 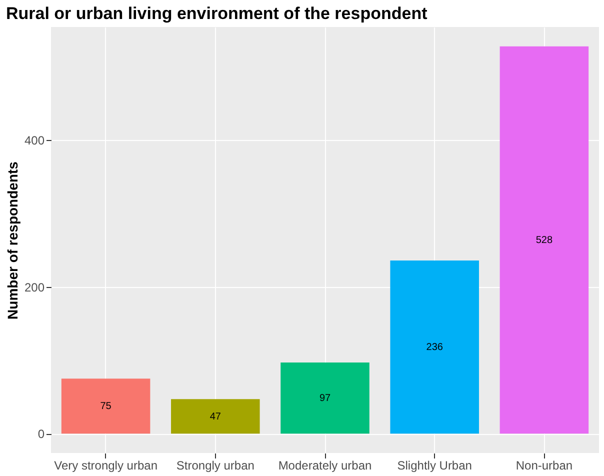 I want to click on data-label: 47, so click(x=216, y=416).